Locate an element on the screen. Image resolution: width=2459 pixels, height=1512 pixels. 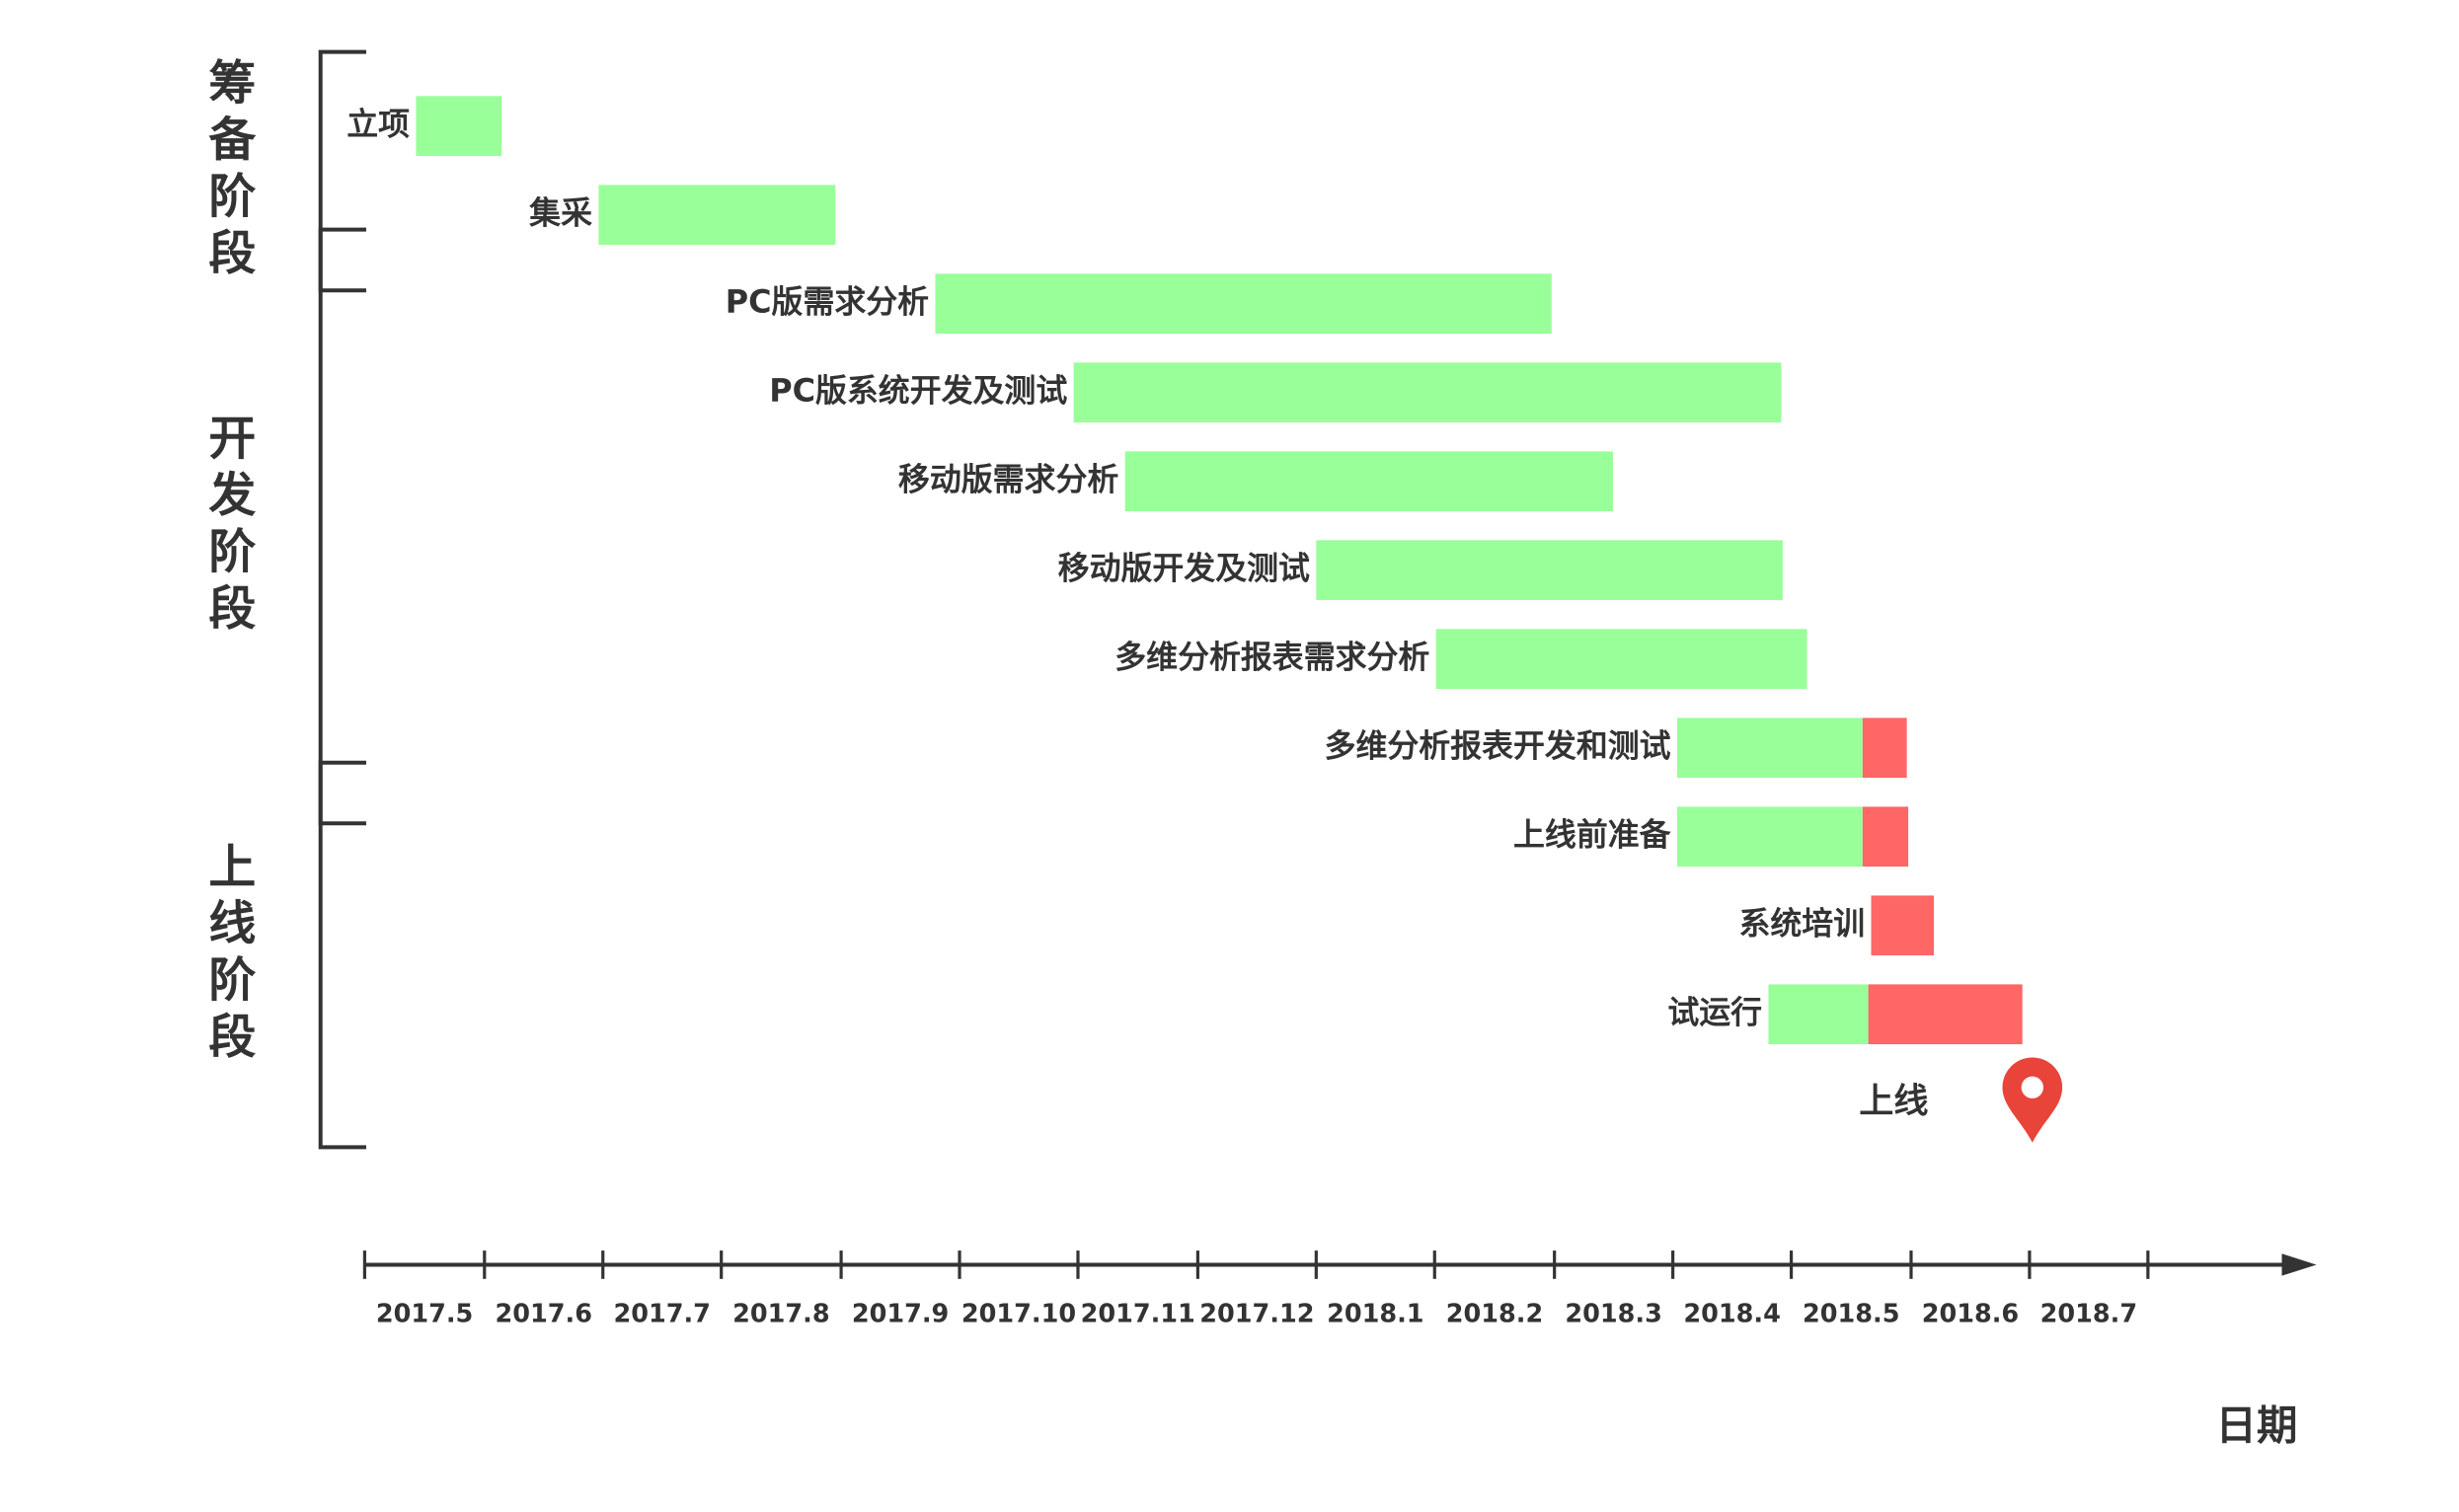
task-label: 移动版开发及测试 is located at coordinates (1184, 569).